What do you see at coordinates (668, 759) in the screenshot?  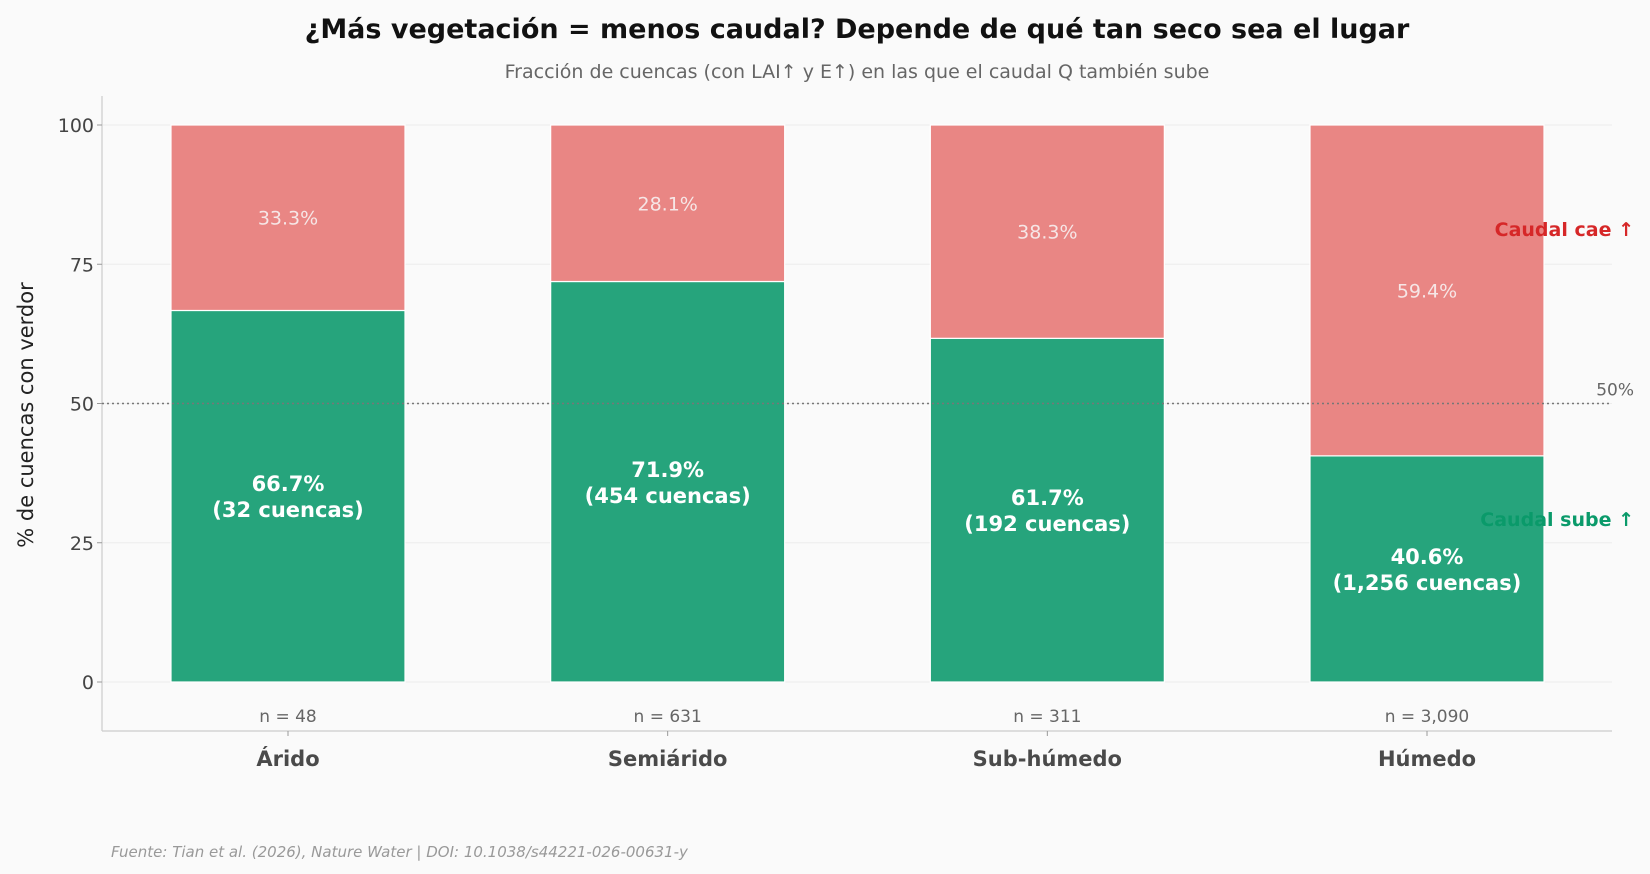 I see `x-tick-label-1: Semiárido` at bounding box center [668, 759].